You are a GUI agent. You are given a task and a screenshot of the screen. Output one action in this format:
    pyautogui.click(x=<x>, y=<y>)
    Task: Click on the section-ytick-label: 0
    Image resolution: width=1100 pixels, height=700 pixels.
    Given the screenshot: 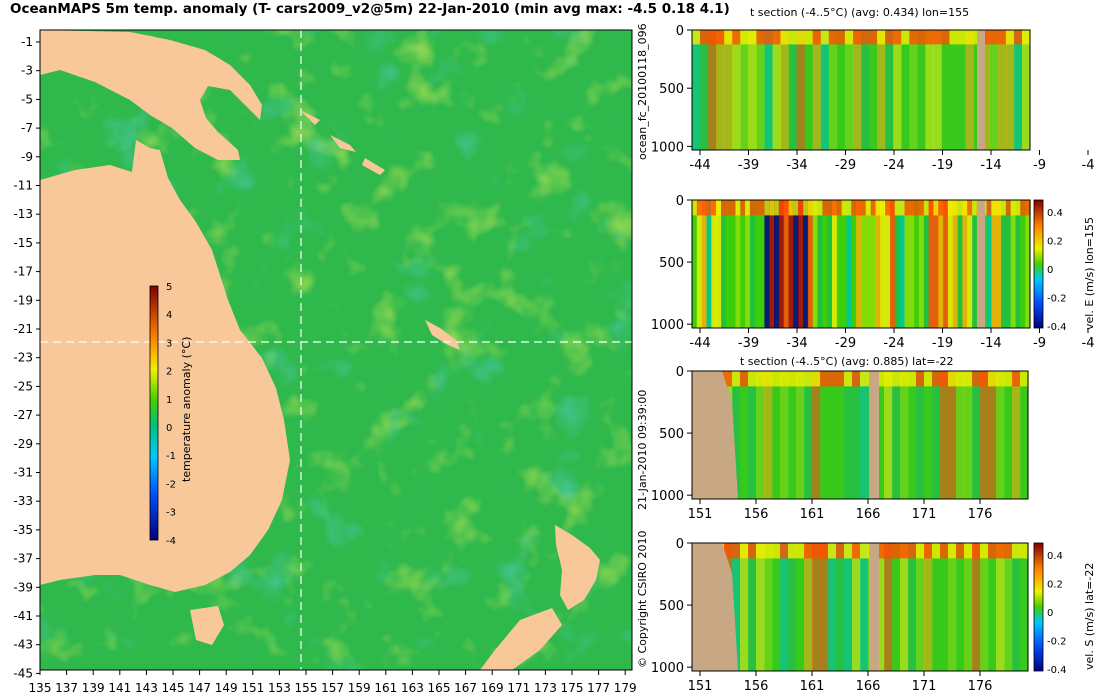 What is the action you would take?
    pyautogui.click(x=680, y=544)
    